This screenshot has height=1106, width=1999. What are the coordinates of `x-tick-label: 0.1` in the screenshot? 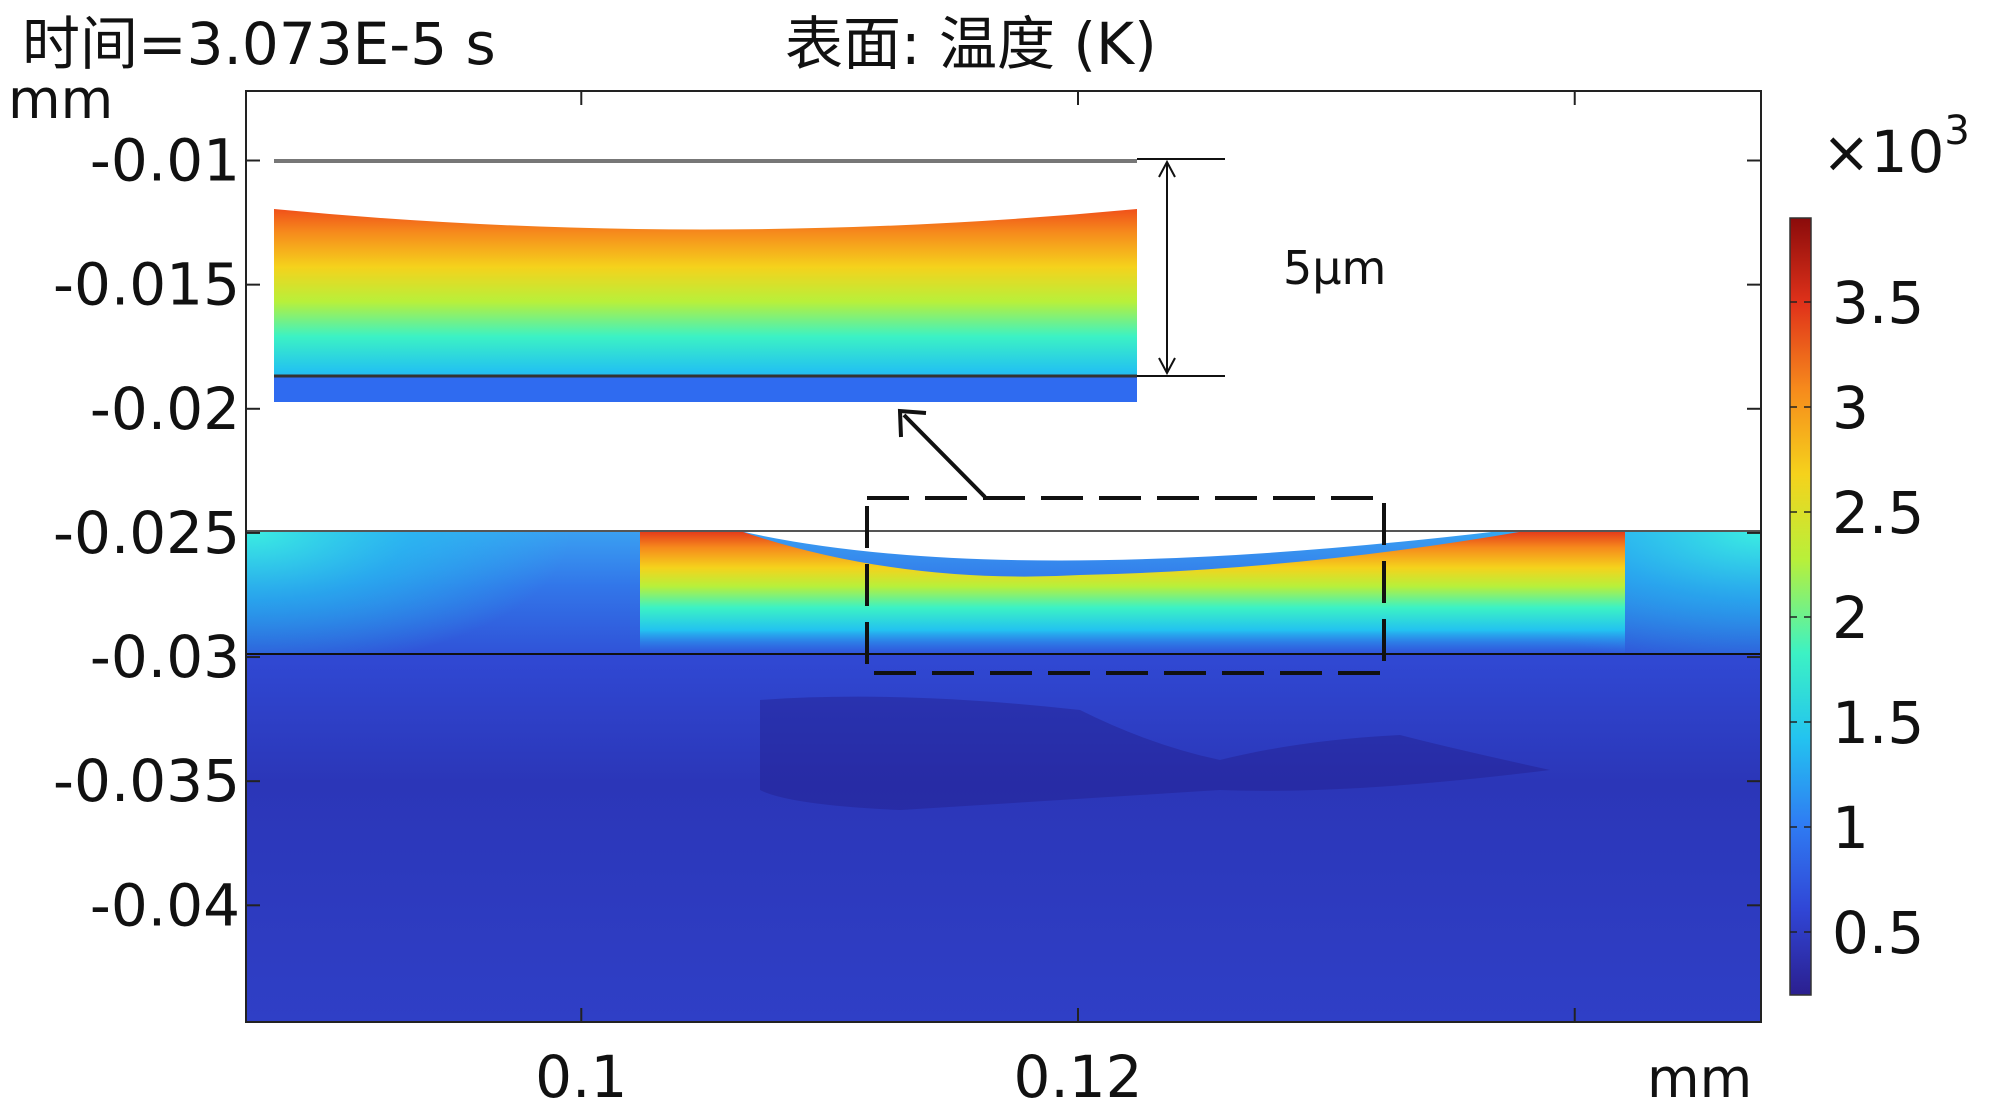 It's located at (581, 1074).